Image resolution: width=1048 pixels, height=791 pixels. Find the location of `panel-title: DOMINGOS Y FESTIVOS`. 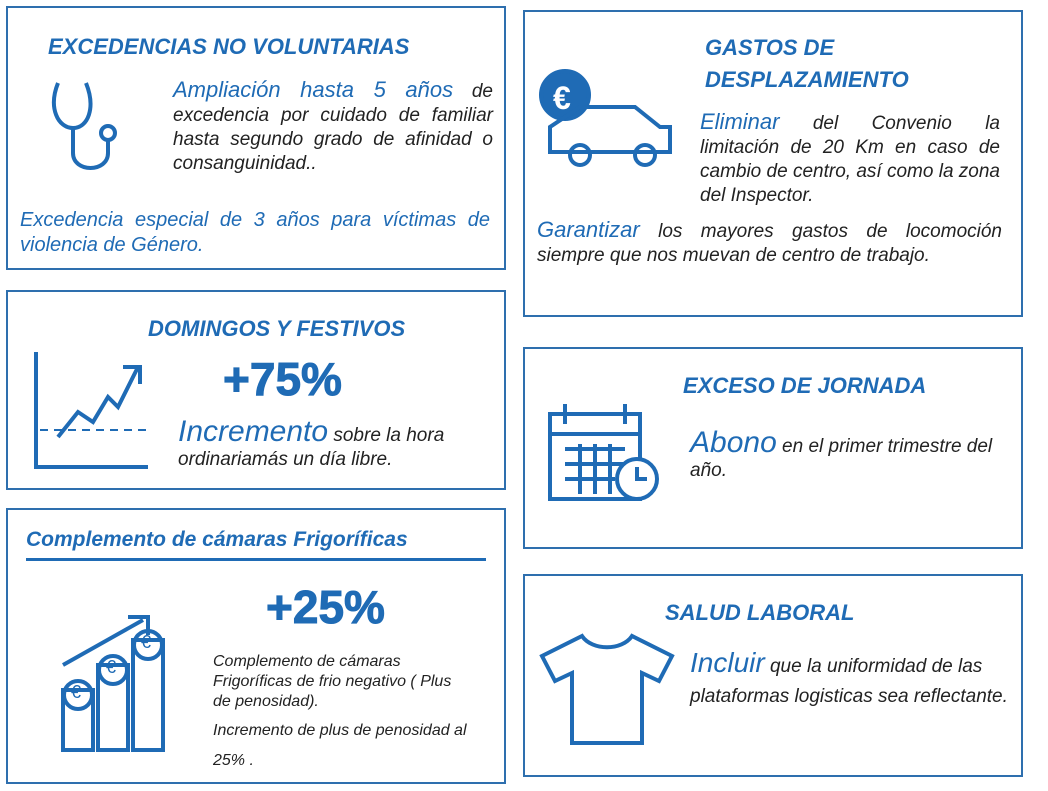

panel-title: DOMINGOS Y FESTIVOS is located at coordinates (277, 328).